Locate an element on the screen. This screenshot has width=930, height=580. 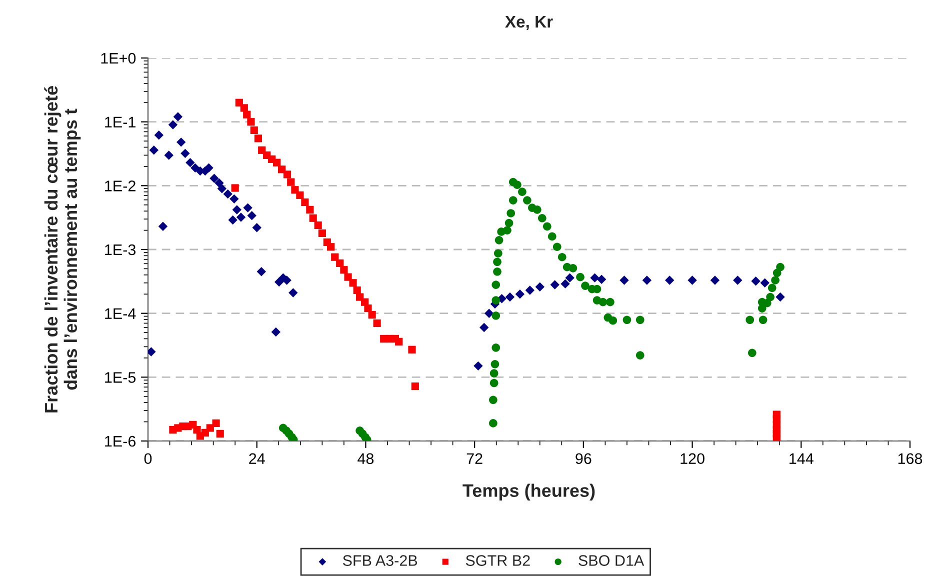
y-tick-label: 1E-1 is located at coordinates (120, 122).